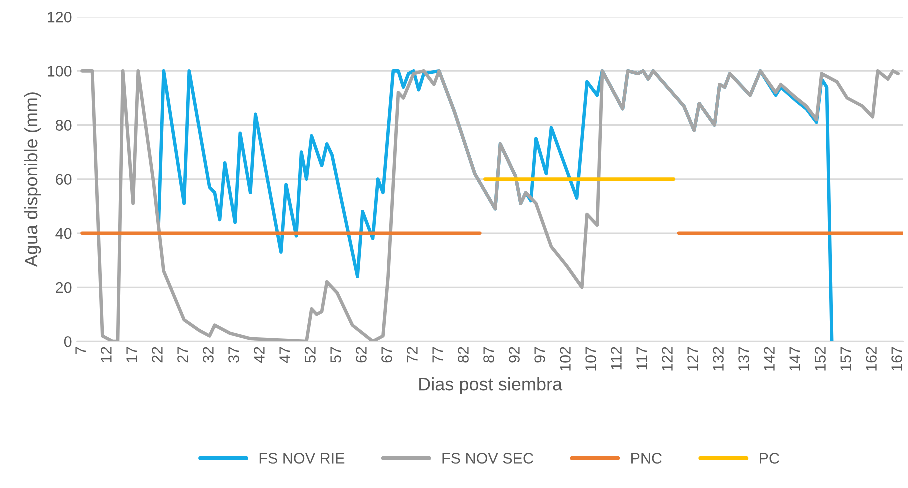 The image size is (908, 488). I want to click on x-tick-label: 107, so click(591, 359).